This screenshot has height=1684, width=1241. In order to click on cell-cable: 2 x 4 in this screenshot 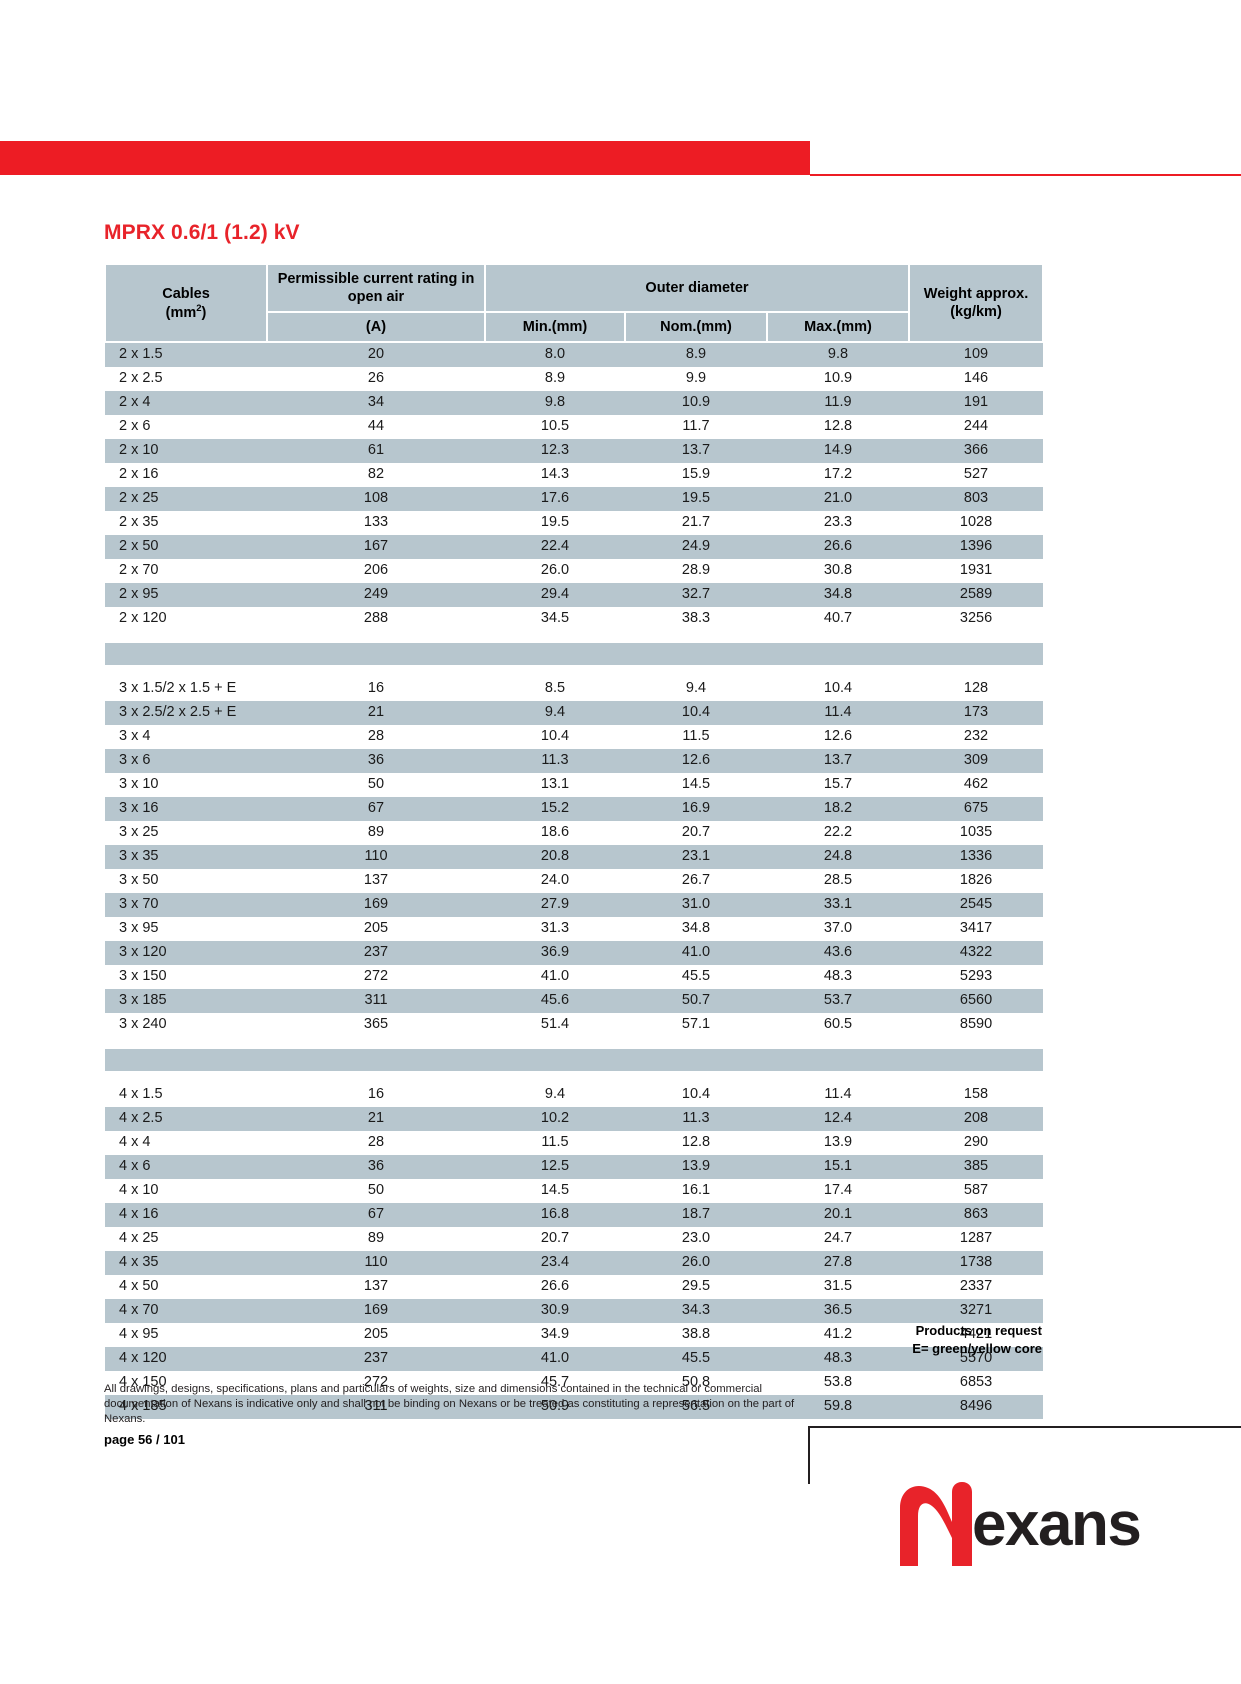, I will do `click(186, 403)`.